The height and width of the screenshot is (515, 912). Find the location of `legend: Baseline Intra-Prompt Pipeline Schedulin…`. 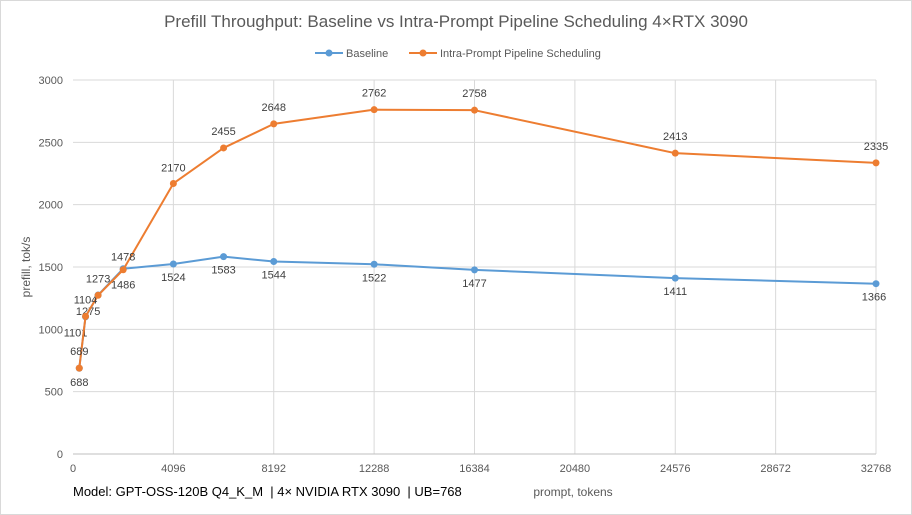

legend: Baseline Intra-Prompt Pipeline Schedulin… is located at coordinates (458, 54).